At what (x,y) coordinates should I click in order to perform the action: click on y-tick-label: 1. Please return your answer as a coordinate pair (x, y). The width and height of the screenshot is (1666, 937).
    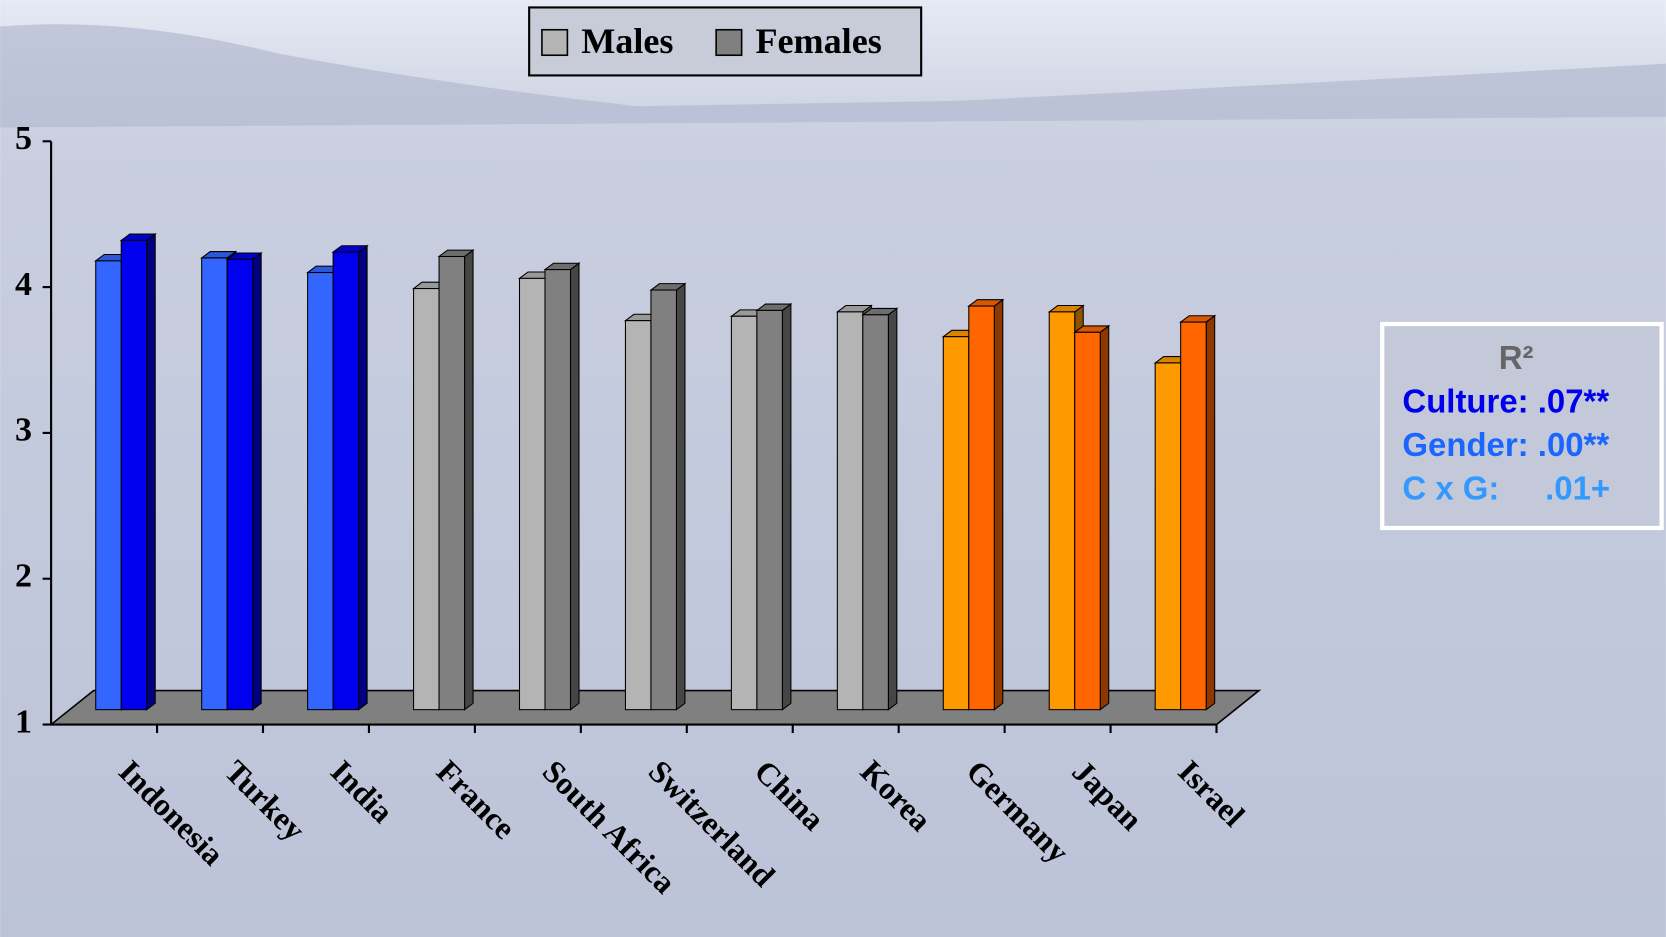
    Looking at the image, I should click on (23, 721).